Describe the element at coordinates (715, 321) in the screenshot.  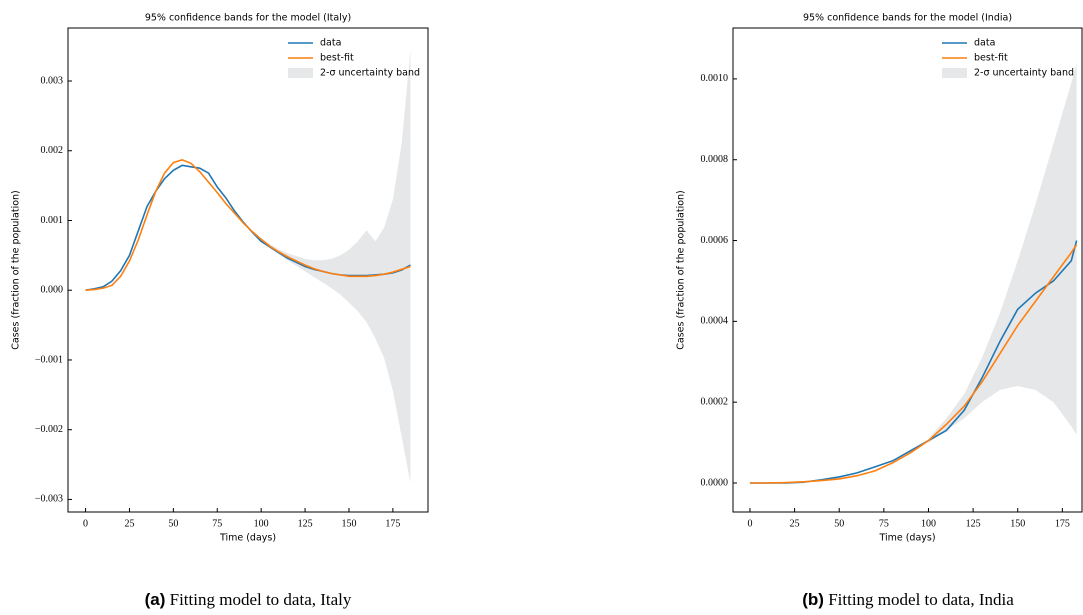
I see `y-tick-label: 0.0004` at that location.